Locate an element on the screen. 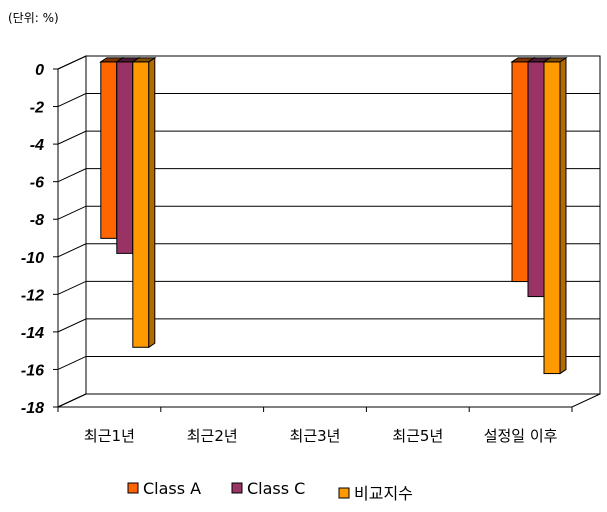 The height and width of the screenshot is (512, 607). unit-label: (단위: %) is located at coordinates (33, 18).